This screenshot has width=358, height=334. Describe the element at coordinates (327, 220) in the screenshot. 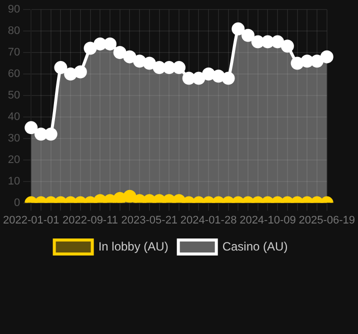

I see `x-tick-label: 2025-06-19` at that location.